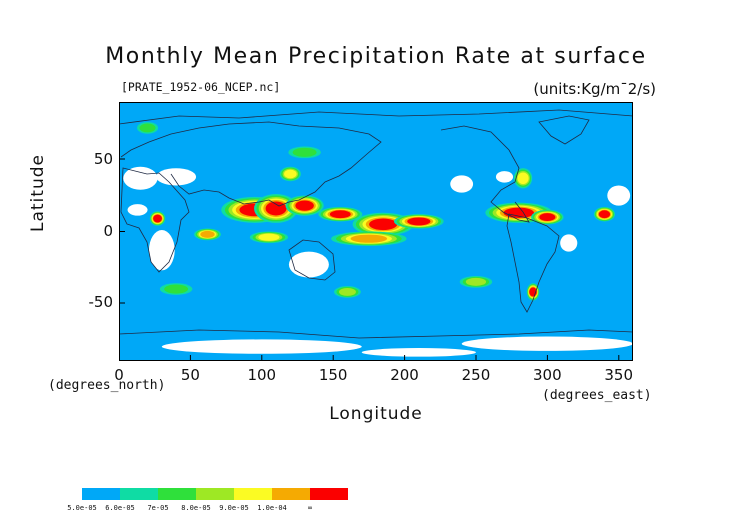  Describe the element at coordinates (251, 164) in the screenshot. I see `coast-eurasia` at that location.